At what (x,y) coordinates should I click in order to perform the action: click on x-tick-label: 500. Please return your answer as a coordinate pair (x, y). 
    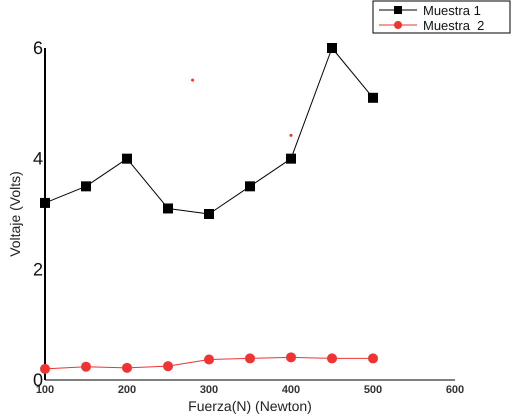
    Looking at the image, I should click on (373, 390).